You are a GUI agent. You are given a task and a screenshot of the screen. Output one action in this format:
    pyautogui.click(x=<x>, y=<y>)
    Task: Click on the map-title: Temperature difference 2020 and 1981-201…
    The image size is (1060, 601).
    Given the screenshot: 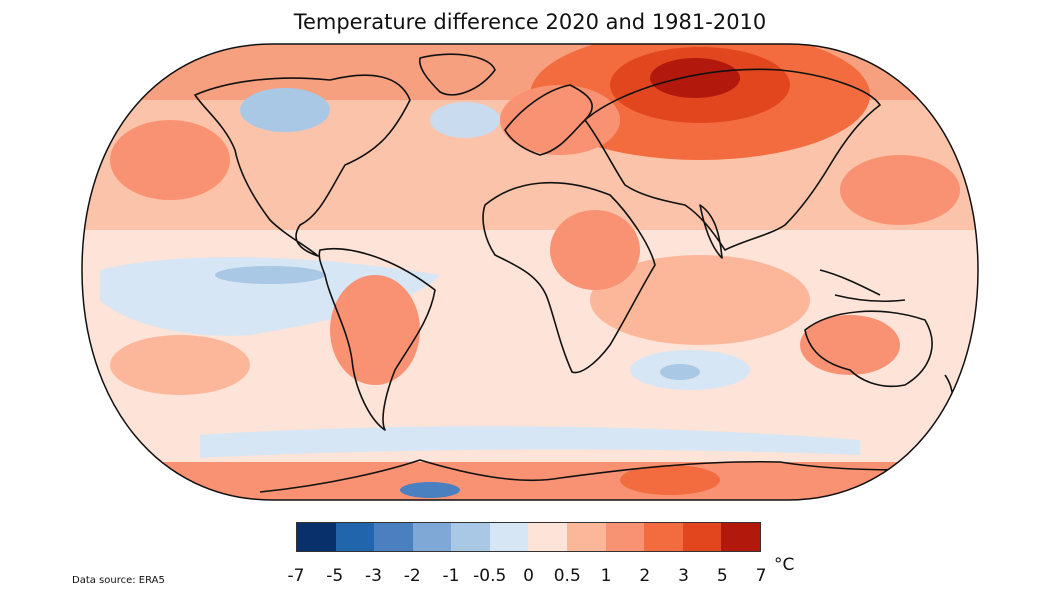 What is the action you would take?
    pyautogui.click(x=530, y=22)
    